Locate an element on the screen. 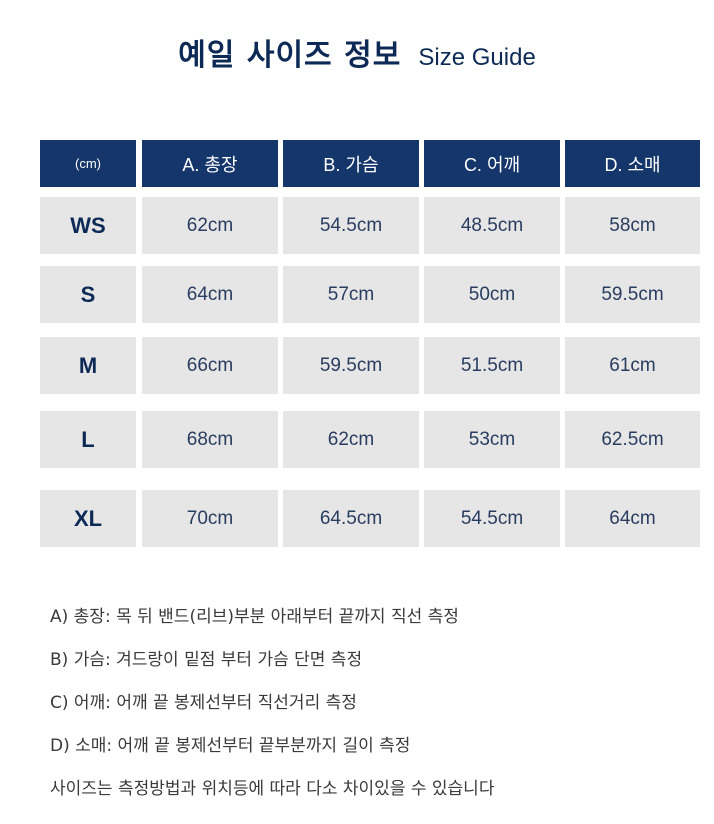 Image resolution: width=714 pixels, height=824 pixels. size-label-s: S is located at coordinates (88, 294).